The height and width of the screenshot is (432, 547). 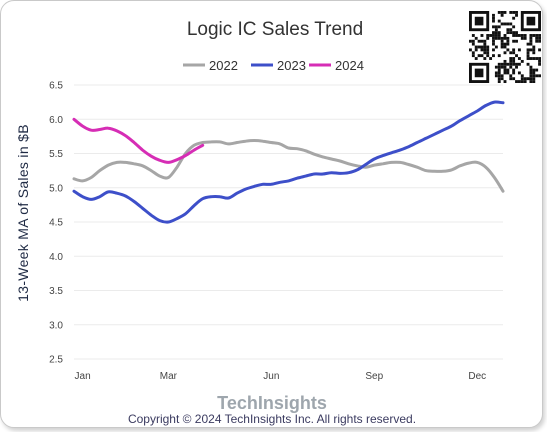 I want to click on x-tick-label: Mar, so click(x=169, y=376).